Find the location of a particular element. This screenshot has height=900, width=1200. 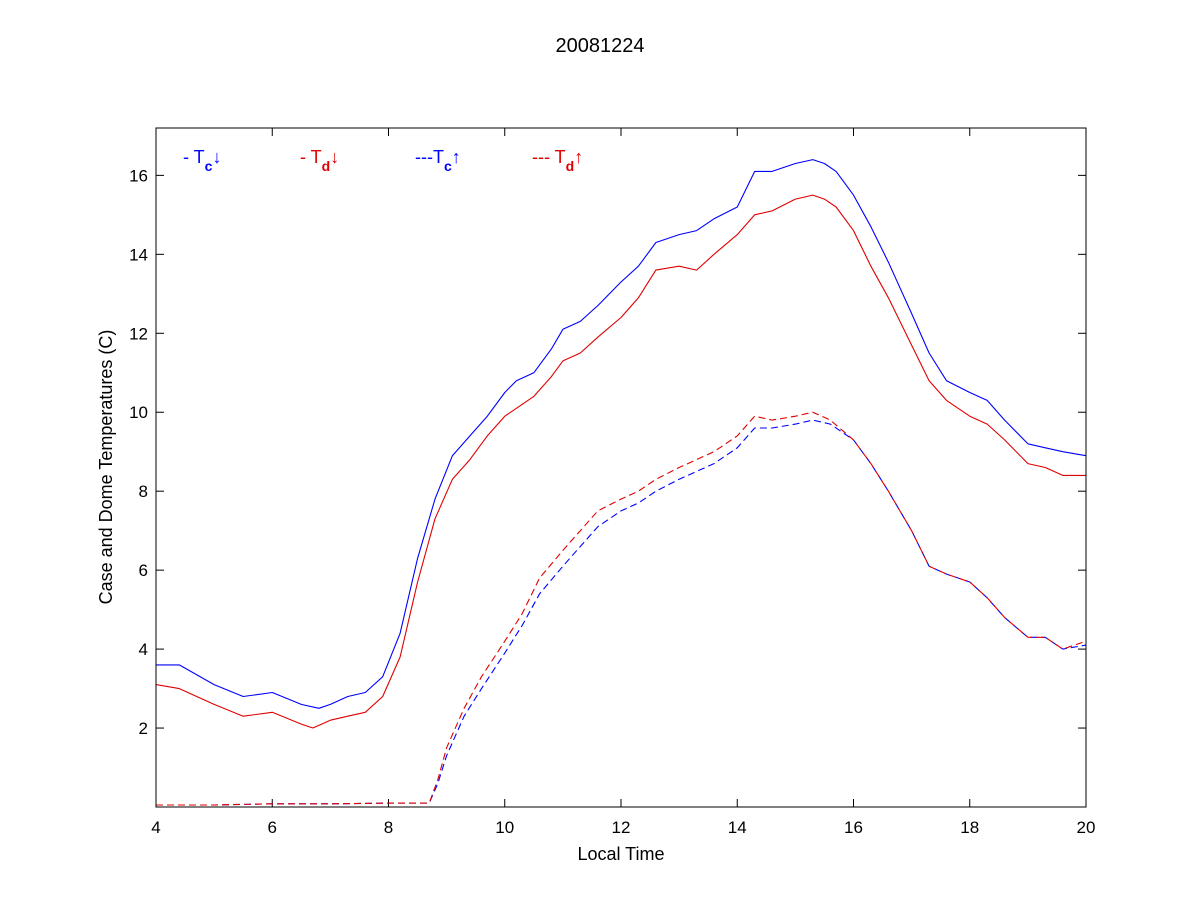

legend-entry: - Tc↓ is located at coordinates (202, 160).